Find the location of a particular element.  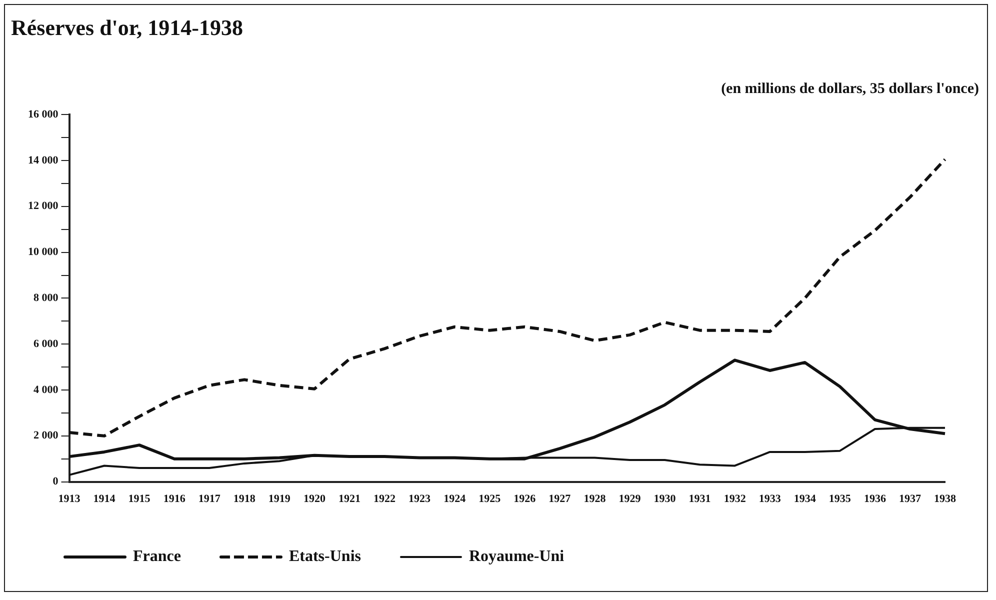

x-tick-label: 1933 is located at coordinates (770, 499).